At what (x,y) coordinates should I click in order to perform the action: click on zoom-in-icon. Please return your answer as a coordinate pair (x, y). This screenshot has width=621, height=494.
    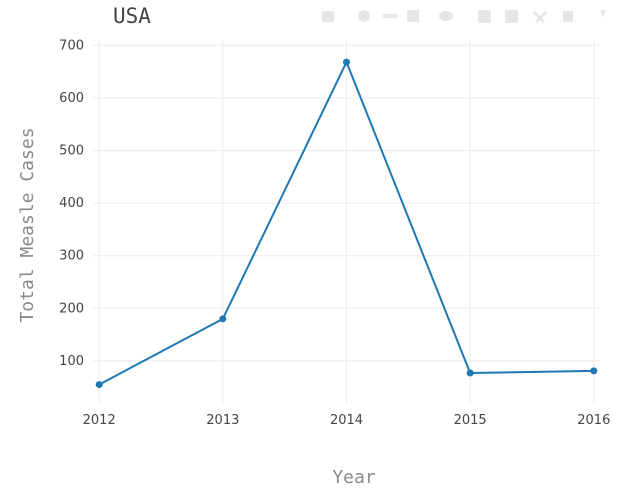
    Looking at the image, I should click on (484, 16).